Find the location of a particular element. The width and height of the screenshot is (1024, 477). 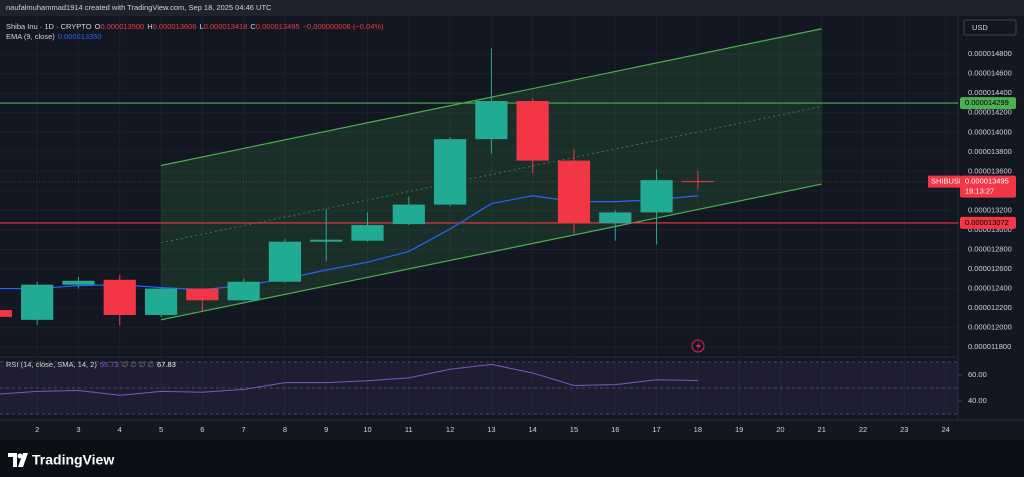

rsi-pane is located at coordinates (479, 388).